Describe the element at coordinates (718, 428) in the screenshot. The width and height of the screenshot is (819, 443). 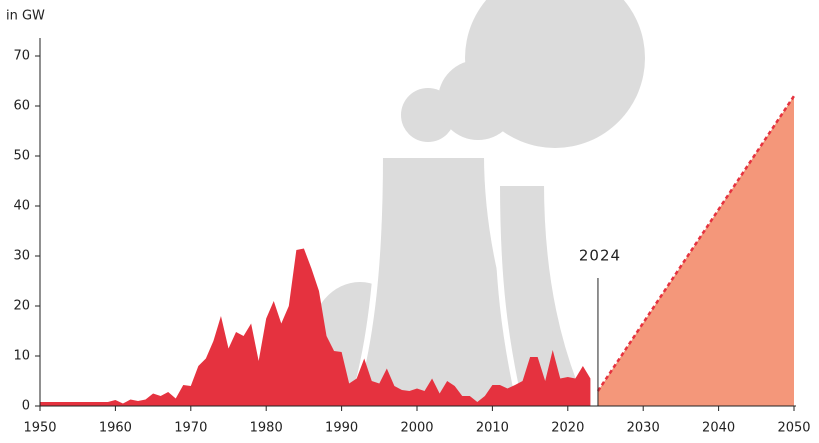
I see `x-tick-label: 2040` at that location.